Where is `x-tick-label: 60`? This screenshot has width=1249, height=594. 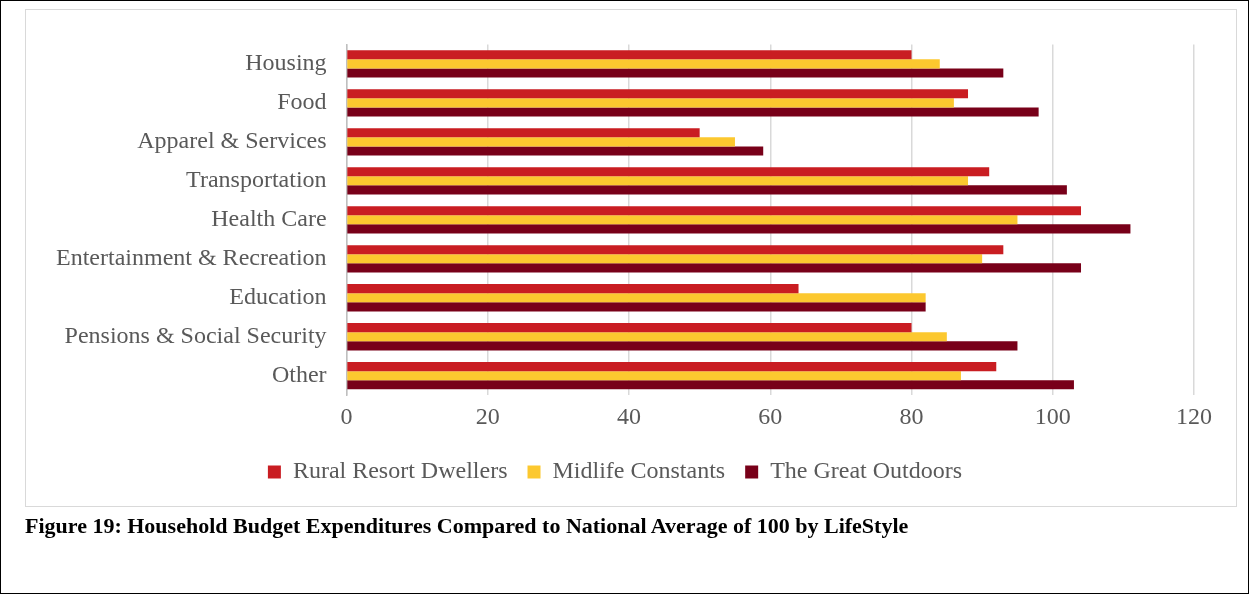
x-tick-label: 60 is located at coordinates (770, 415).